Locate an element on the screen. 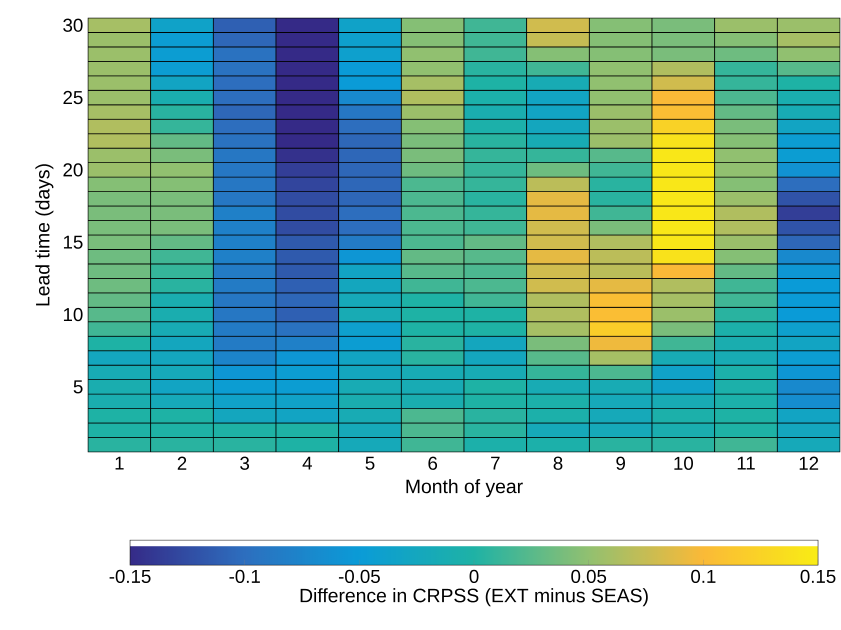 The width and height of the screenshot is (841, 630). y-tick-label: 10 is located at coordinates (73, 315).